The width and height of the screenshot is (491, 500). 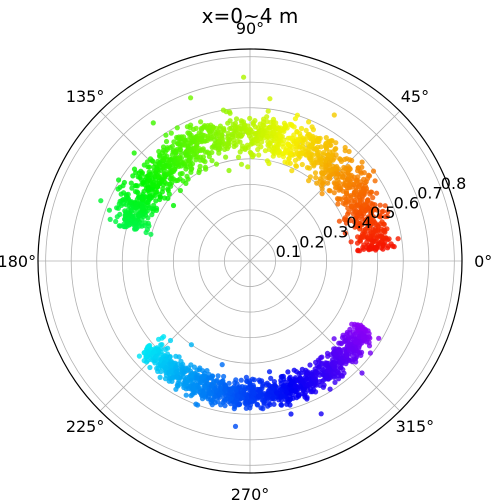 What do you see at coordinates (85, 426) in the screenshot?
I see `angle-tick-label-5: 225°` at bounding box center [85, 426].